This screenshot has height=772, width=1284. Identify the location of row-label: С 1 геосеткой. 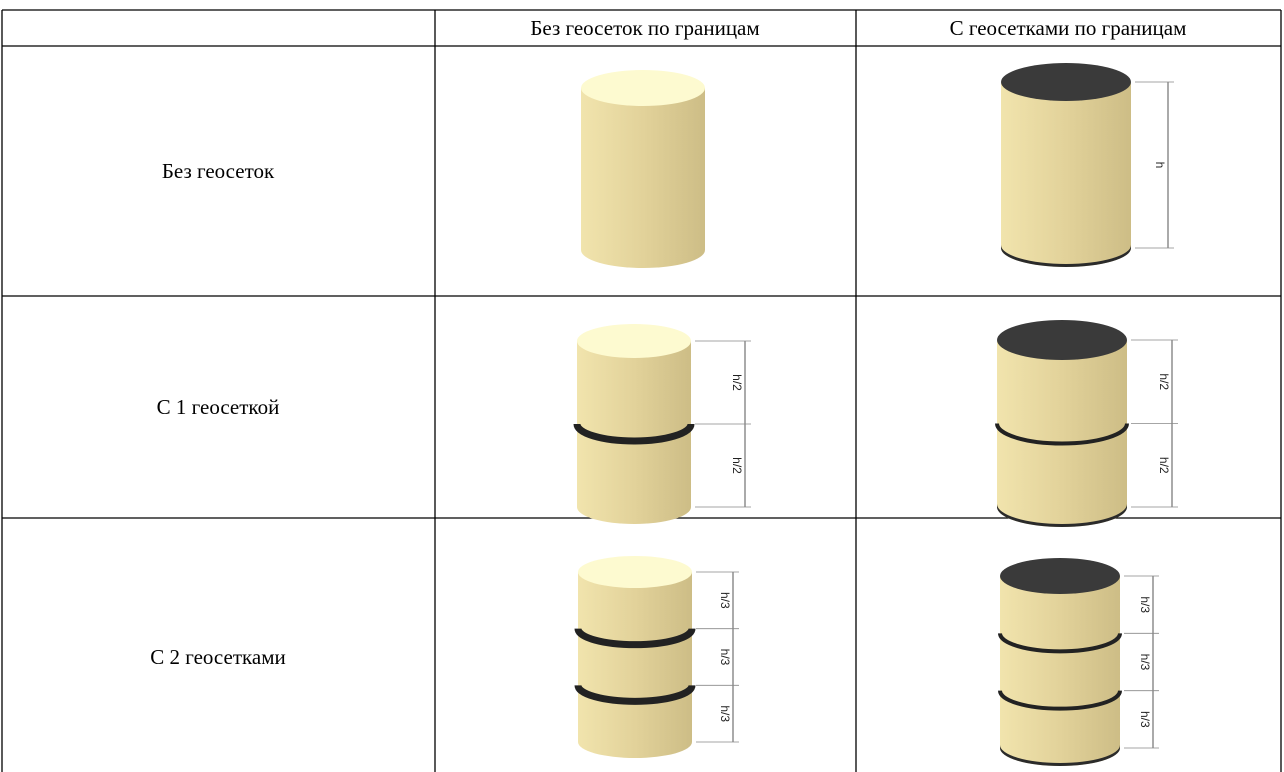
(218, 407).